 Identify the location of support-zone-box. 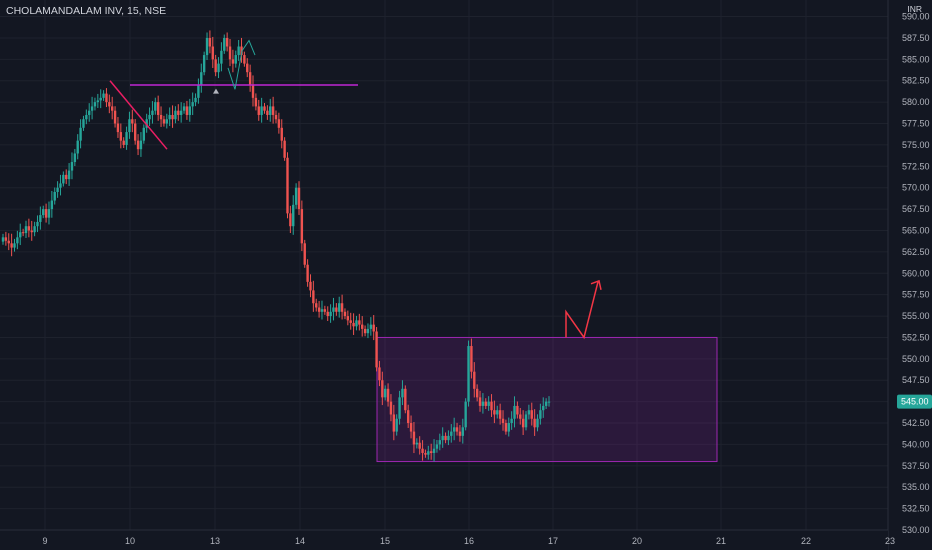
(547, 399).